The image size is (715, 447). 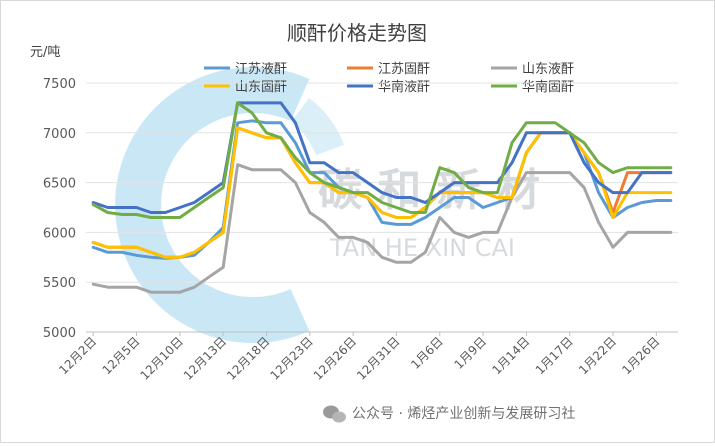 What do you see at coordinates (404, 69) in the screenshot?
I see `legend-label: 江苏固酐` at bounding box center [404, 69].